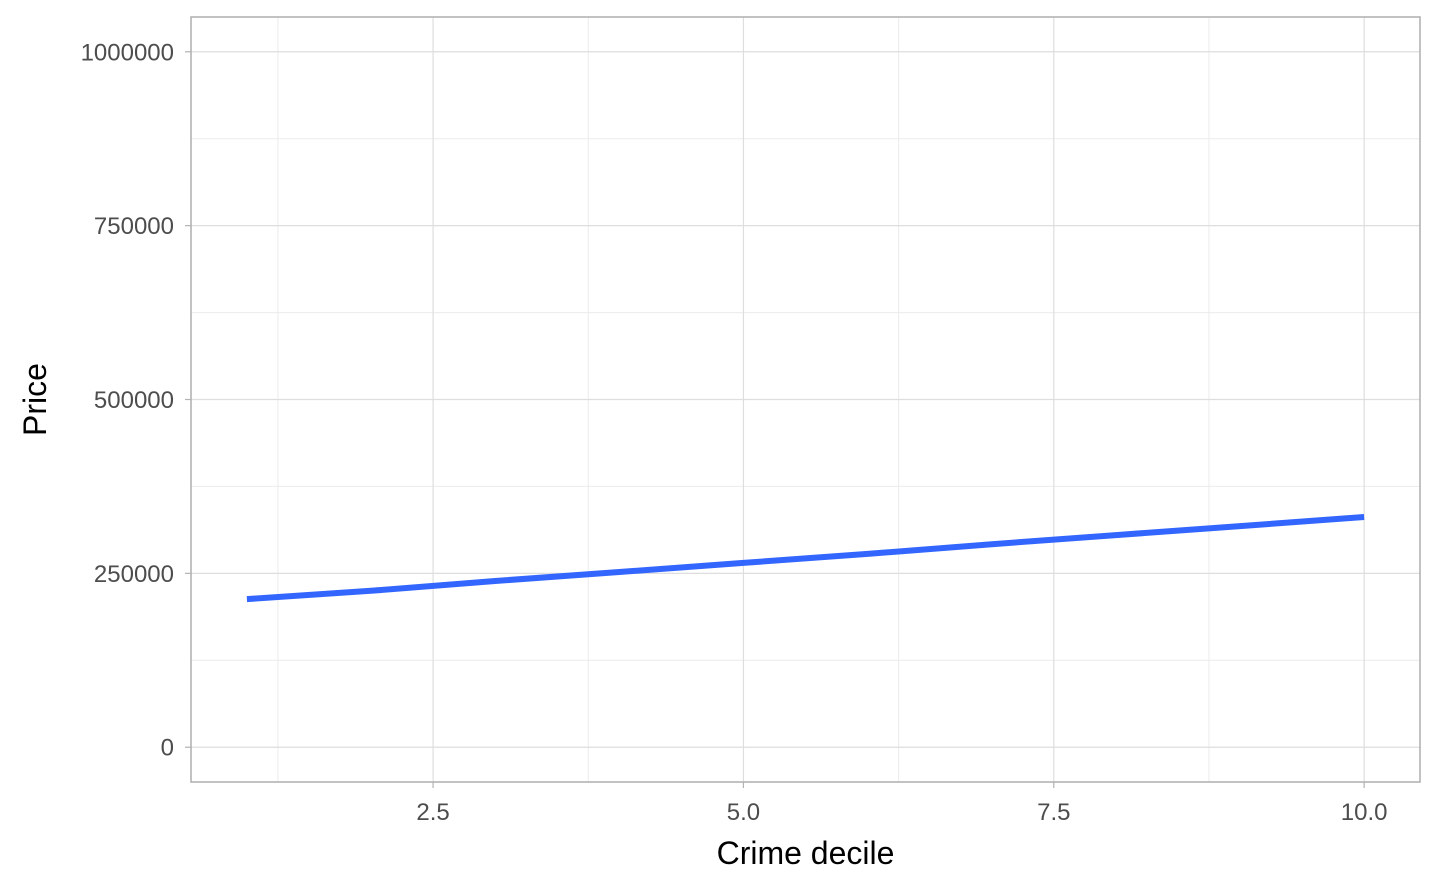 The image size is (1440, 889). Describe the element at coordinates (167, 748) in the screenshot. I see `y-tick-label: 0` at that location.